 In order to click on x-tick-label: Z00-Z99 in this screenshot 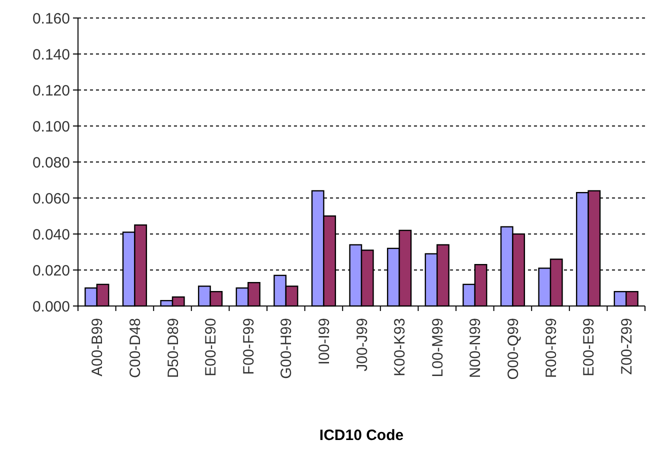, I will do `click(627, 346)`.